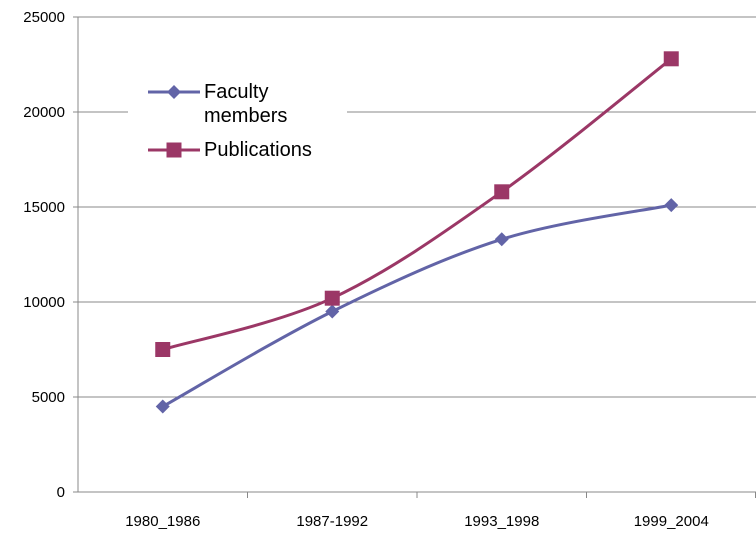 This screenshot has height=536, width=756. What do you see at coordinates (44, 302) in the screenshot?
I see `y-tick-label: 10000` at bounding box center [44, 302].